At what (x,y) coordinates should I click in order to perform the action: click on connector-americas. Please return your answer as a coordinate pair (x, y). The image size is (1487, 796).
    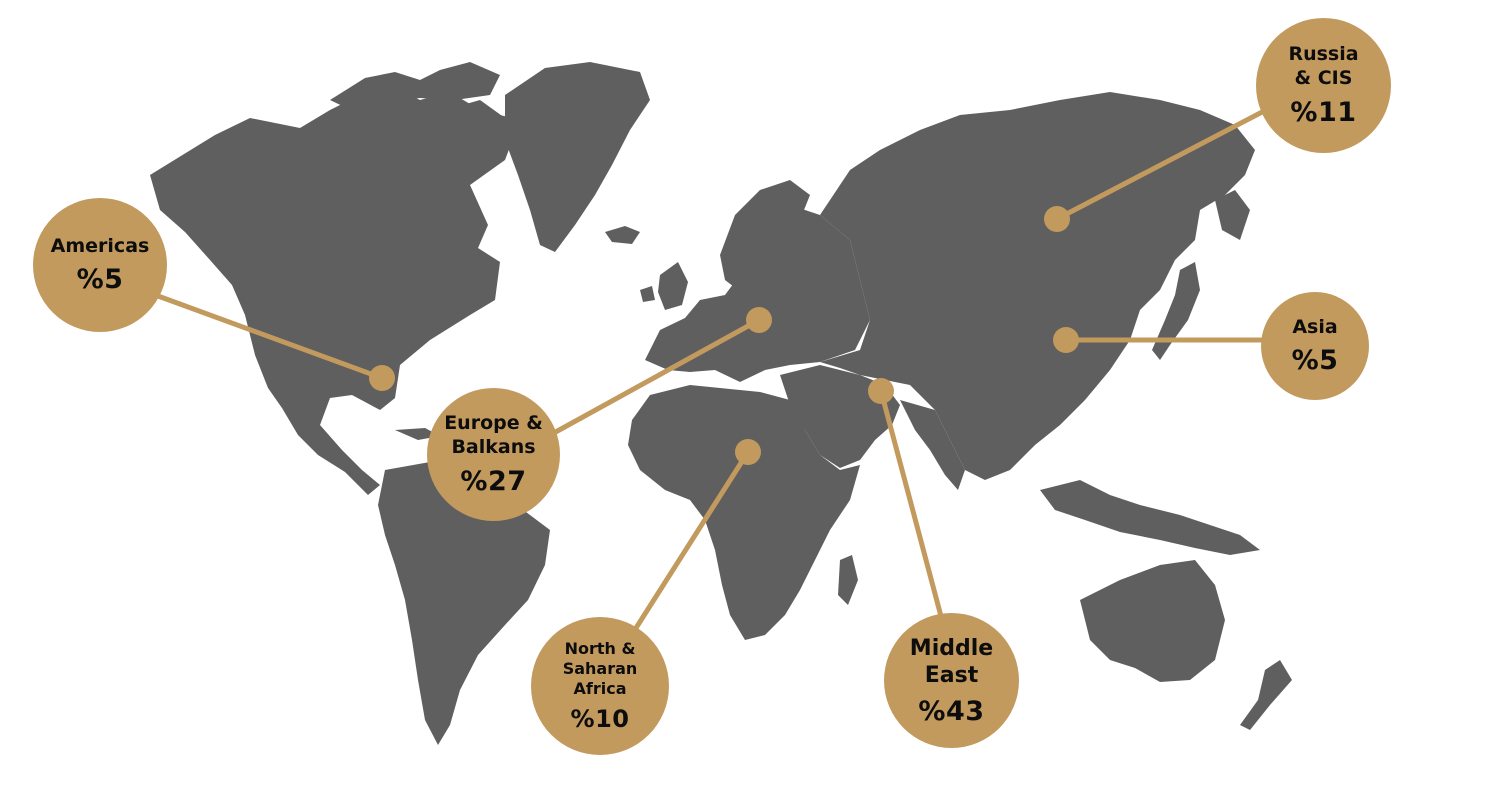
    Looking at the image, I should click on (270, 337).